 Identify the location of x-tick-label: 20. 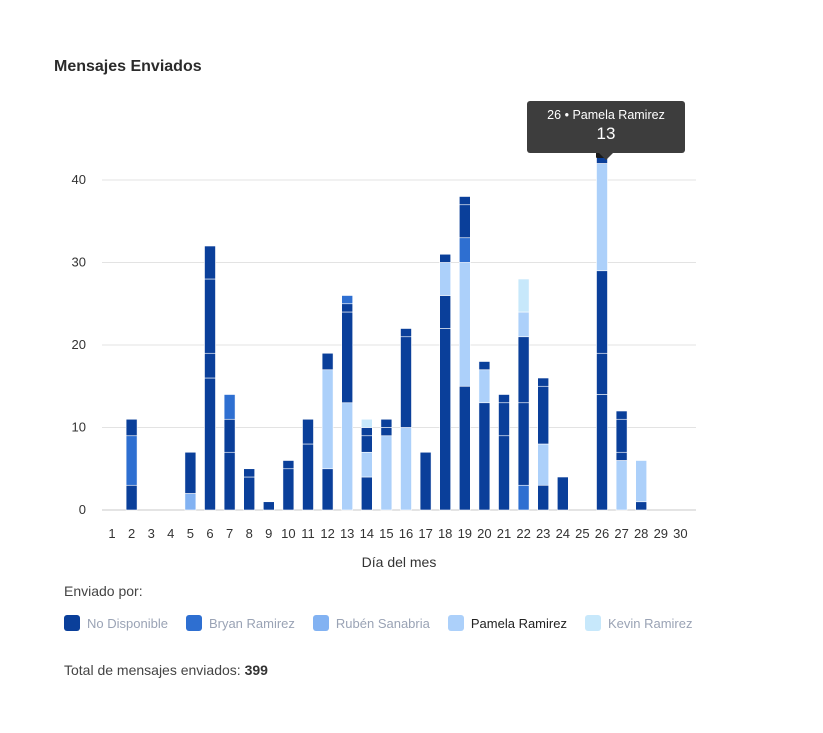
(484, 533).